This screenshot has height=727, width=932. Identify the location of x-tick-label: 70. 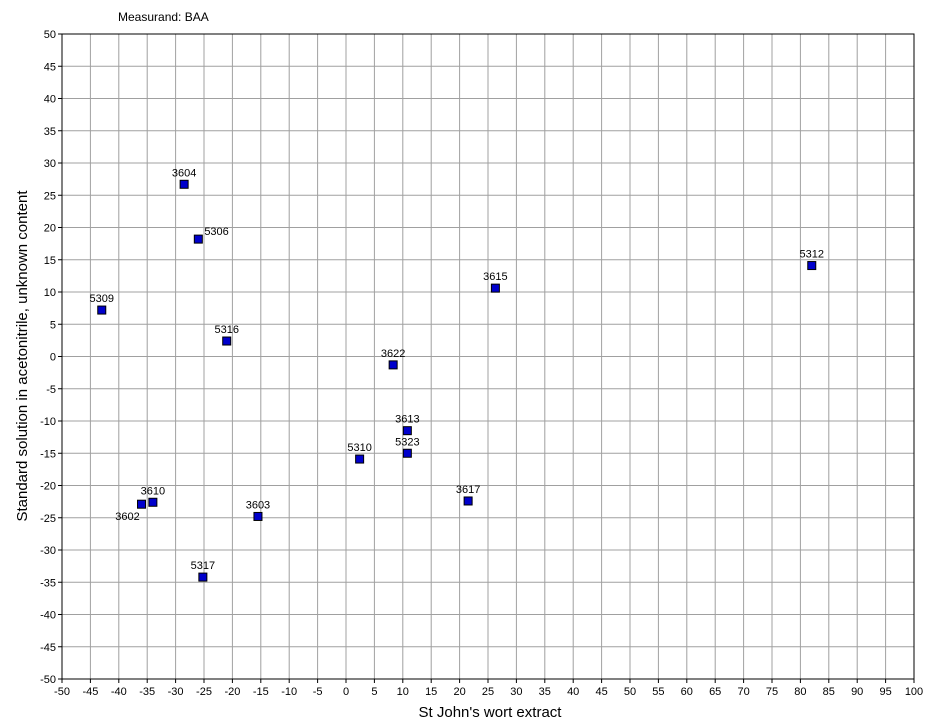
(743, 692).